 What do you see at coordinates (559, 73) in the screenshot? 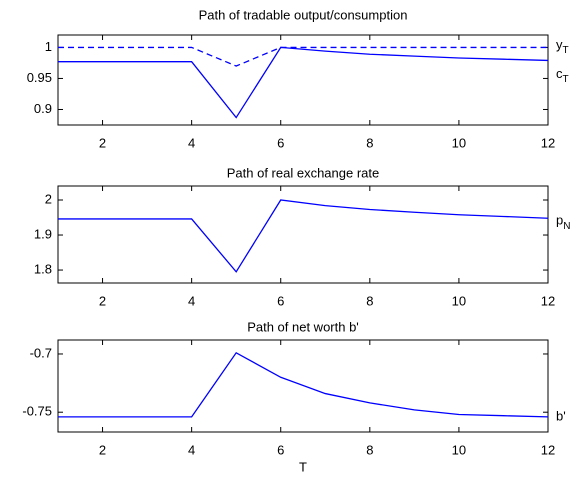
I see `series-label: c` at bounding box center [559, 73].